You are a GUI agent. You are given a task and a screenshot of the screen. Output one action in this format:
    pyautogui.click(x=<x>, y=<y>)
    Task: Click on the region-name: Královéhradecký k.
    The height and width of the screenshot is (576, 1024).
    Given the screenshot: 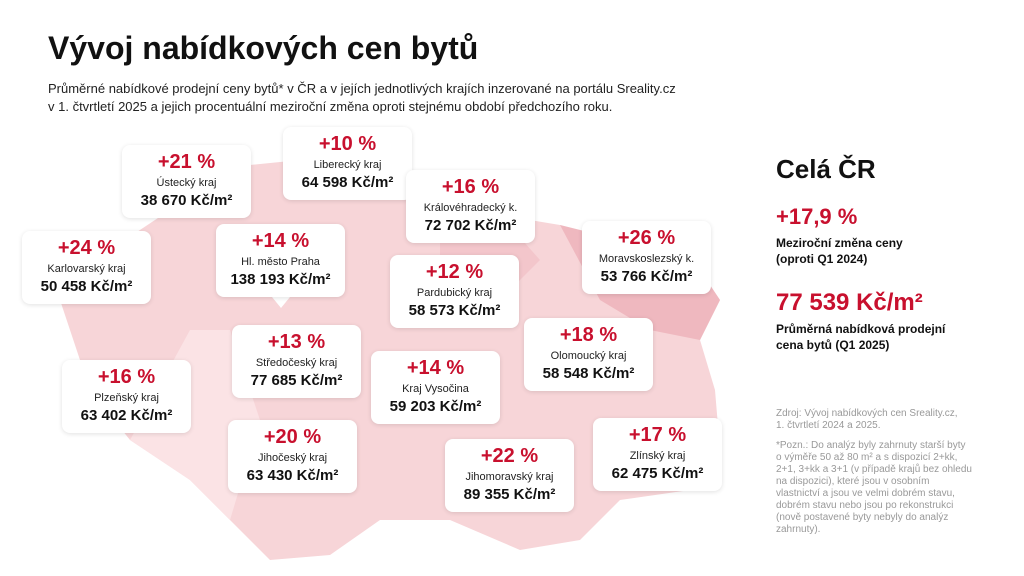 What is the action you would take?
    pyautogui.click(x=470, y=208)
    